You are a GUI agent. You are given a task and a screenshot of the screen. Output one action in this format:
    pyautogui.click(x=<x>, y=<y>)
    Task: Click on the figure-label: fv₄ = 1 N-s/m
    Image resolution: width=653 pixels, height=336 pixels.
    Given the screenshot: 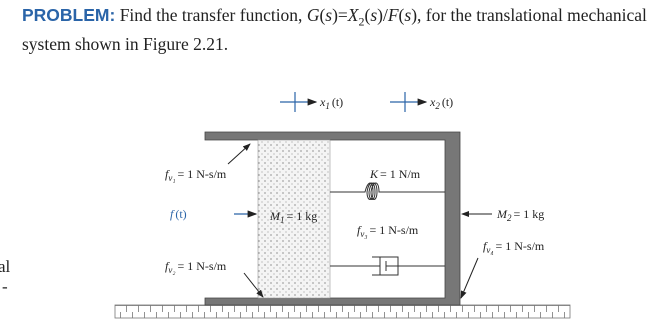 What is the action you would take?
    pyautogui.click(x=514, y=247)
    